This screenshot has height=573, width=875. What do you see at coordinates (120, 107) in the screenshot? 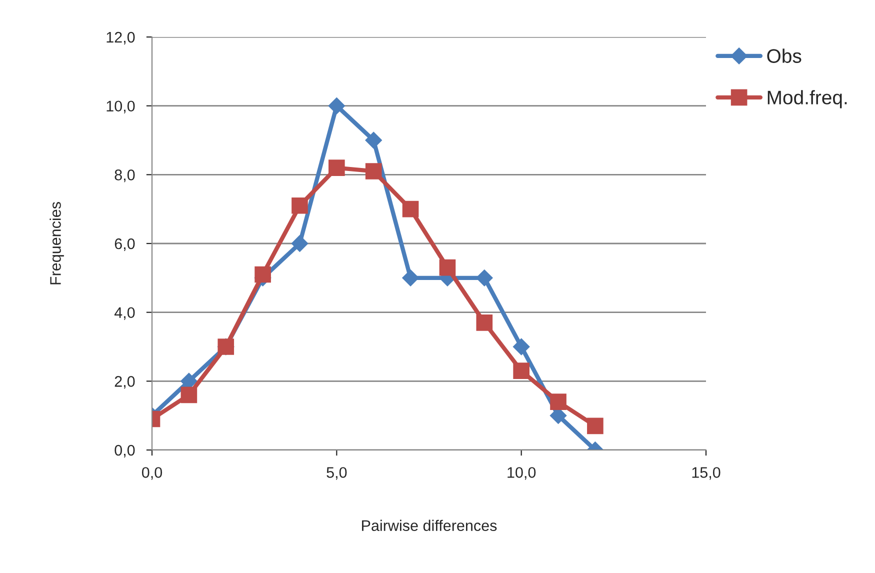
I see `y-tick-label: 10,0` at bounding box center [120, 107].